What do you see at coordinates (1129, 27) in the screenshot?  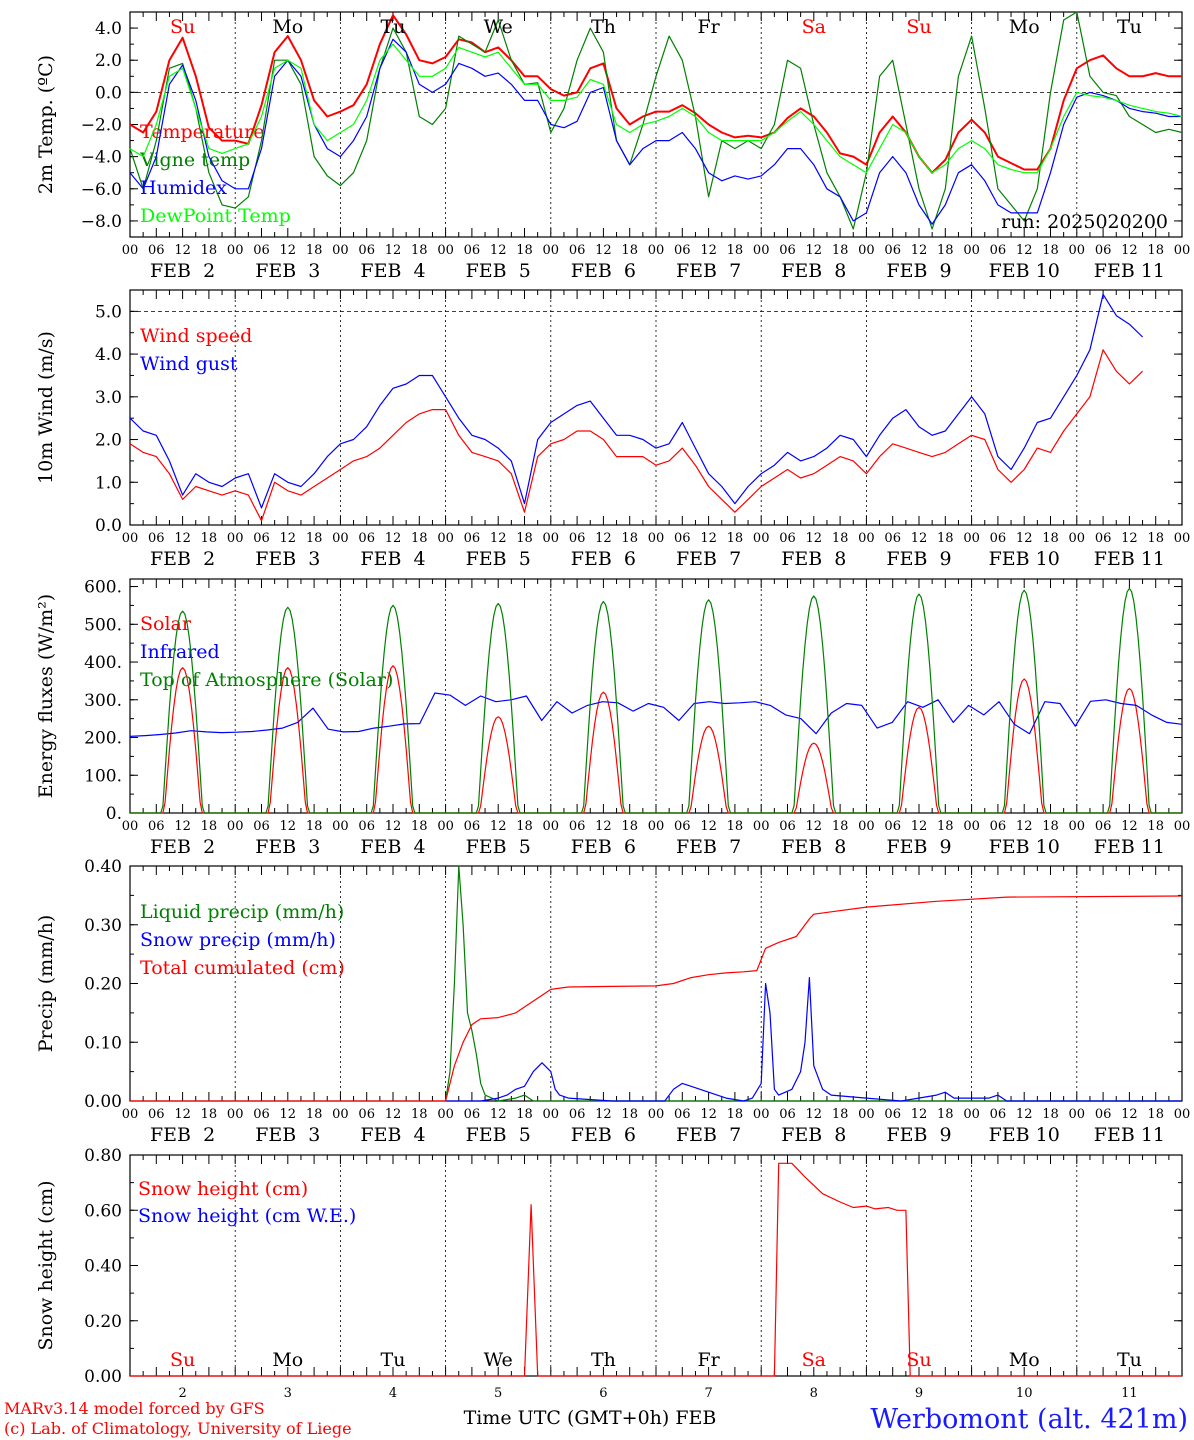 I see `weekday-label-top: Tu` at bounding box center [1129, 27].